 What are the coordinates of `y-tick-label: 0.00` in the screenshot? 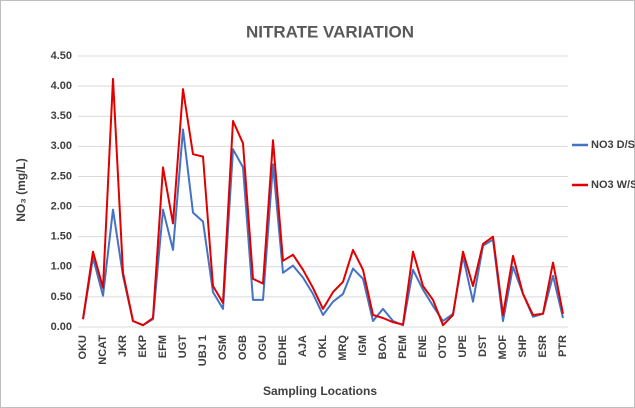 It's located at (61, 327).